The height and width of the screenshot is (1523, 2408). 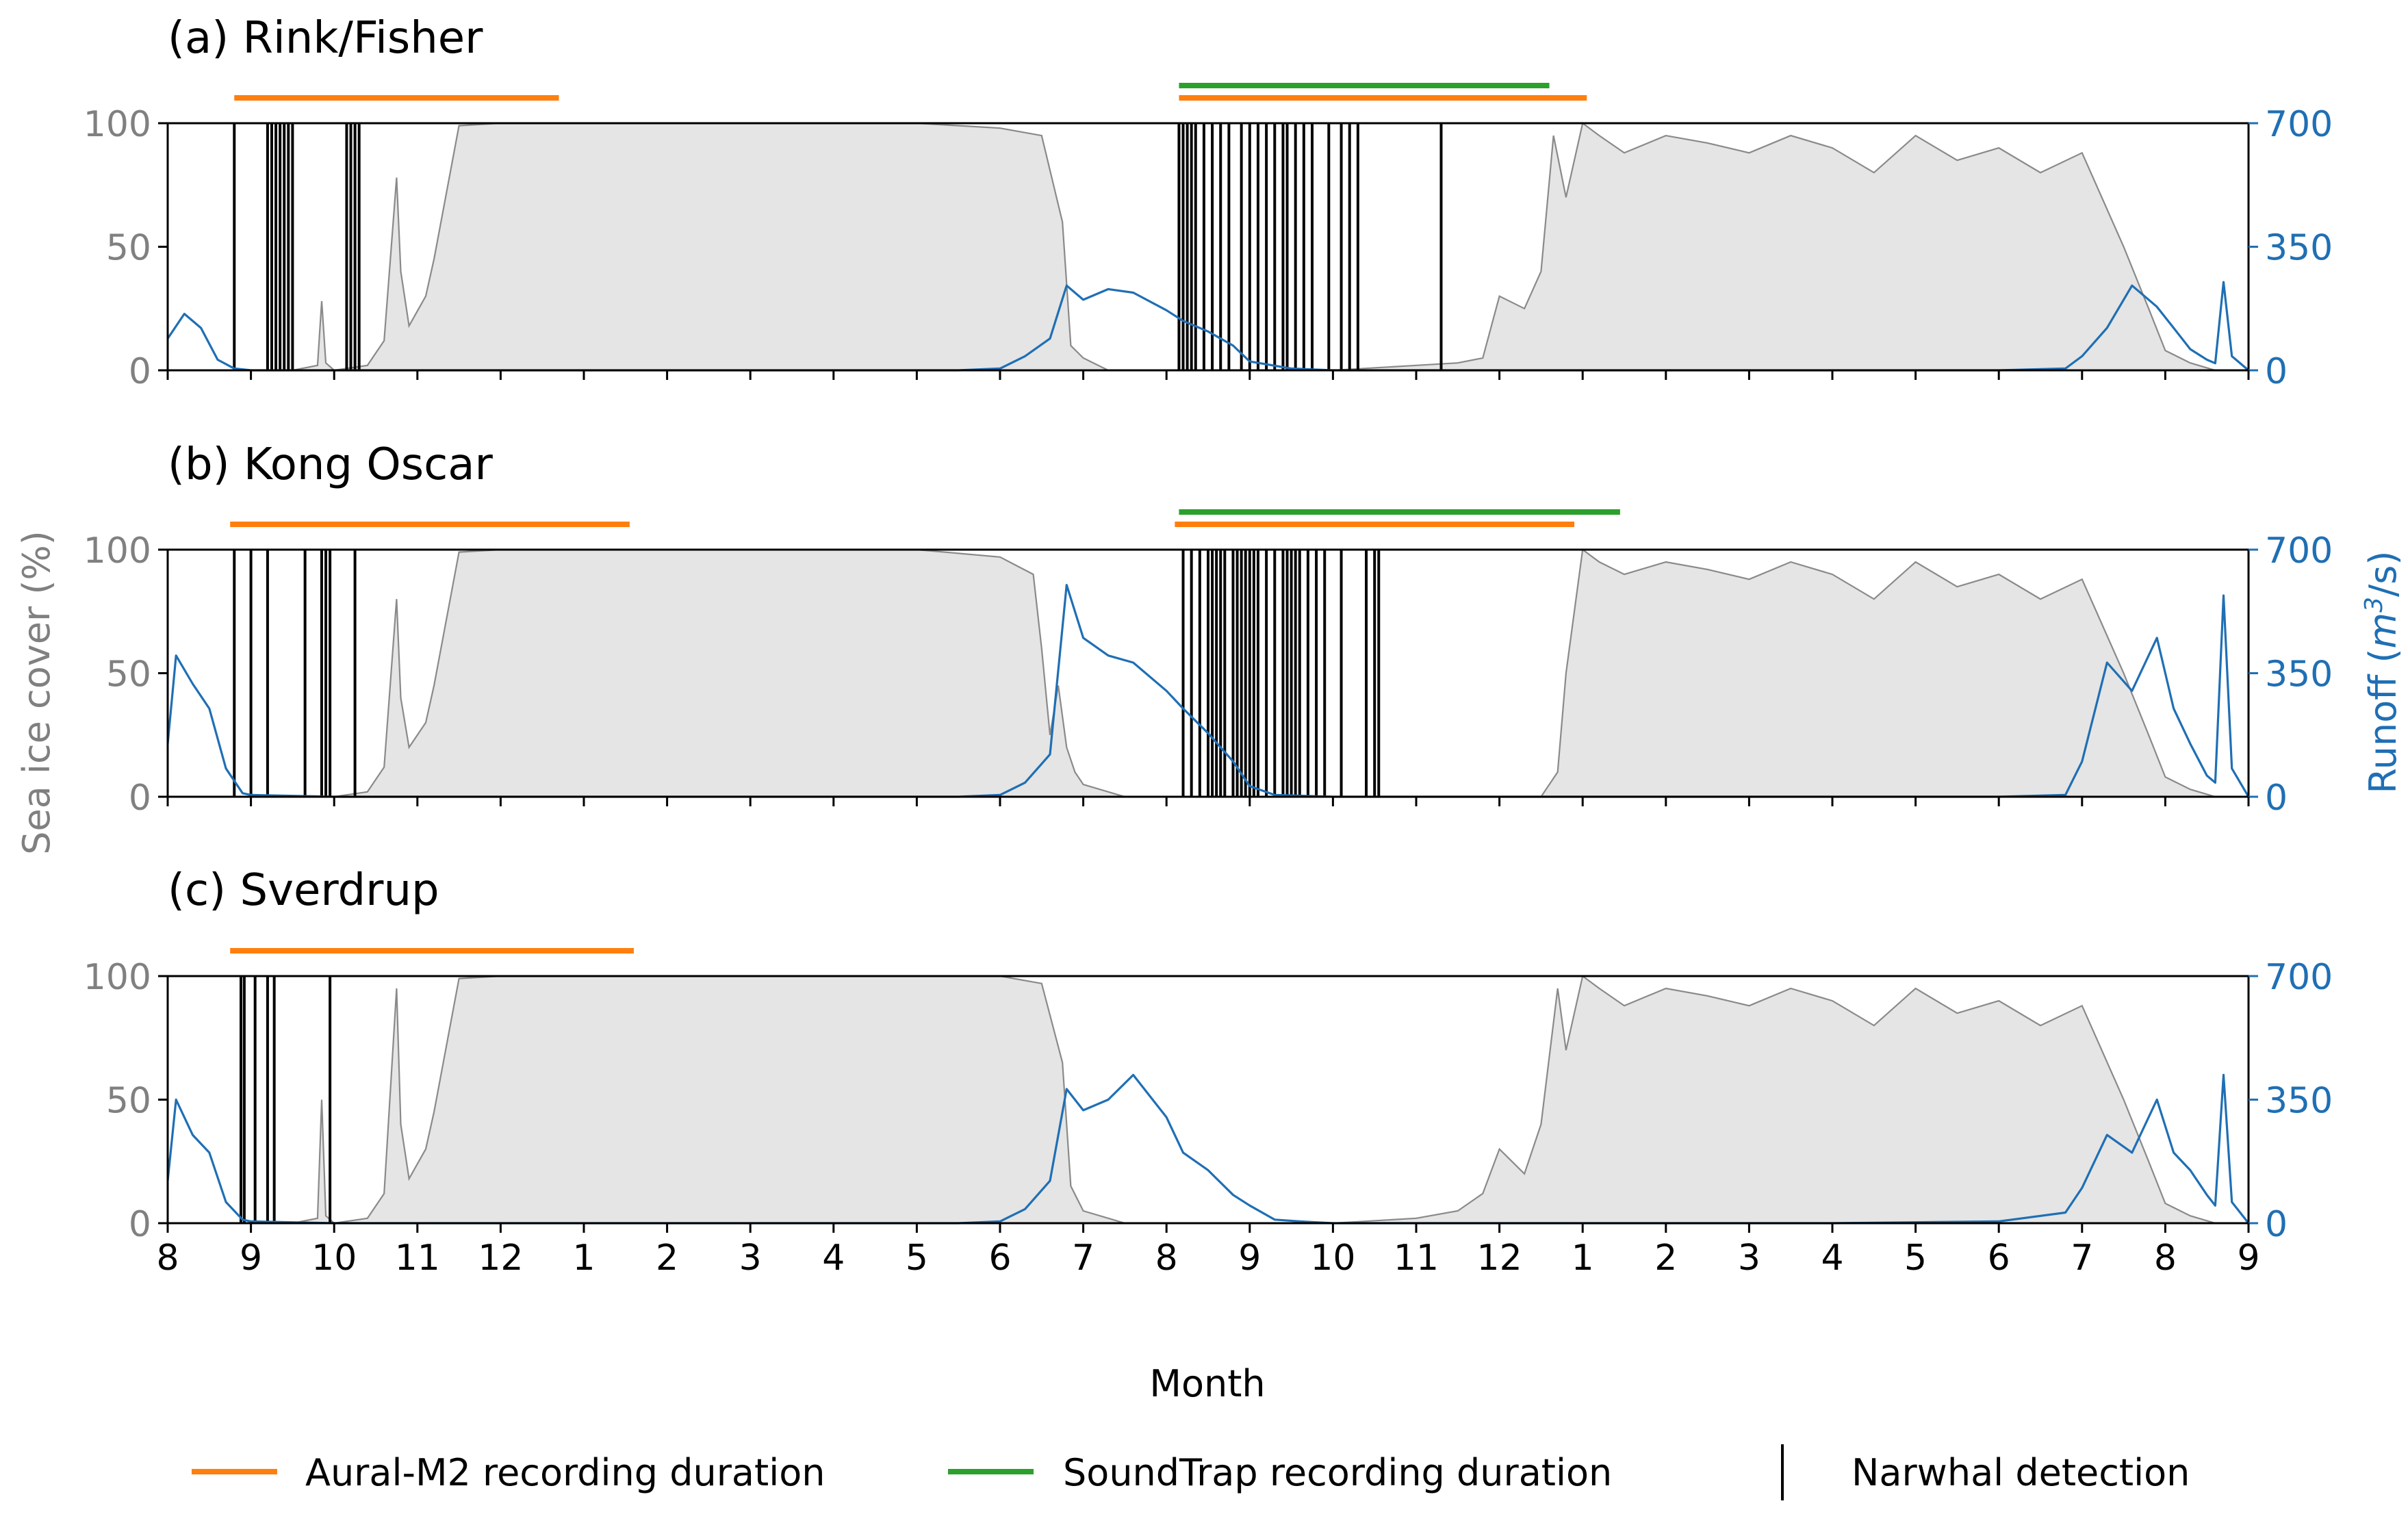 I want to click on x-axis-label: Month, so click(x=1207, y=1383).